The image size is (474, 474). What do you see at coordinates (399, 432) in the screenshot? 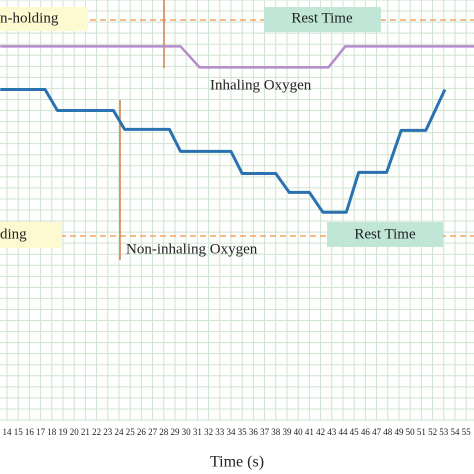
I see `x-tick-label: 49` at bounding box center [399, 432].